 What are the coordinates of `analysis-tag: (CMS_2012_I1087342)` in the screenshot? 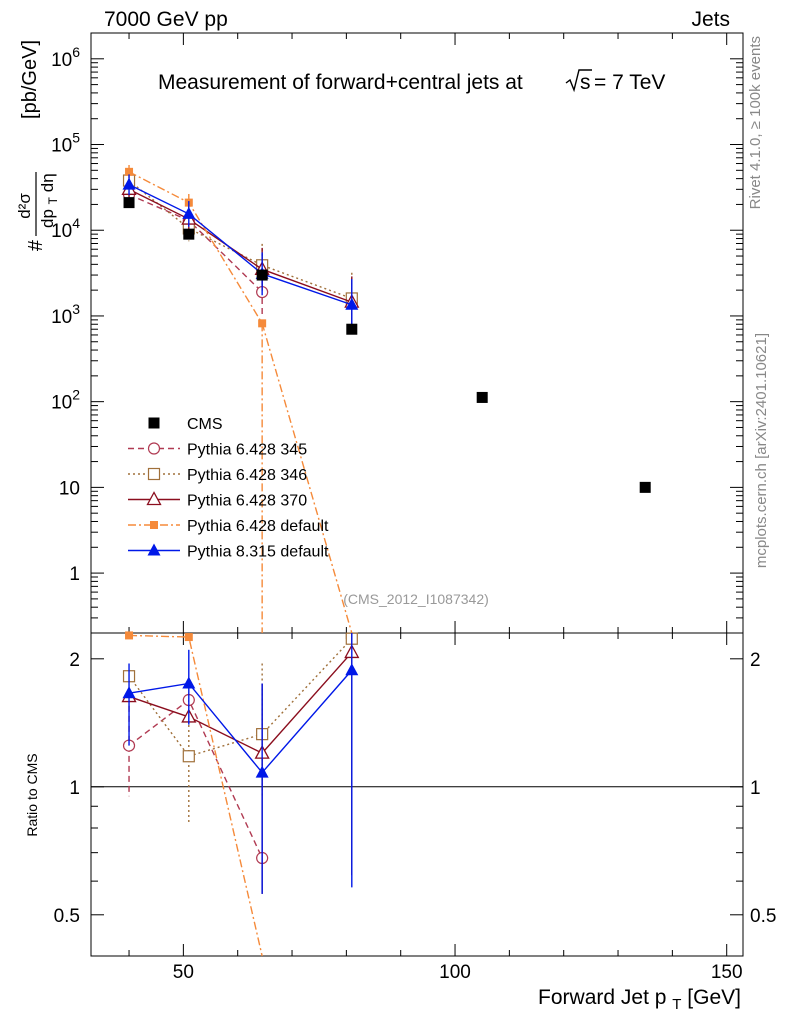 It's located at (416, 599).